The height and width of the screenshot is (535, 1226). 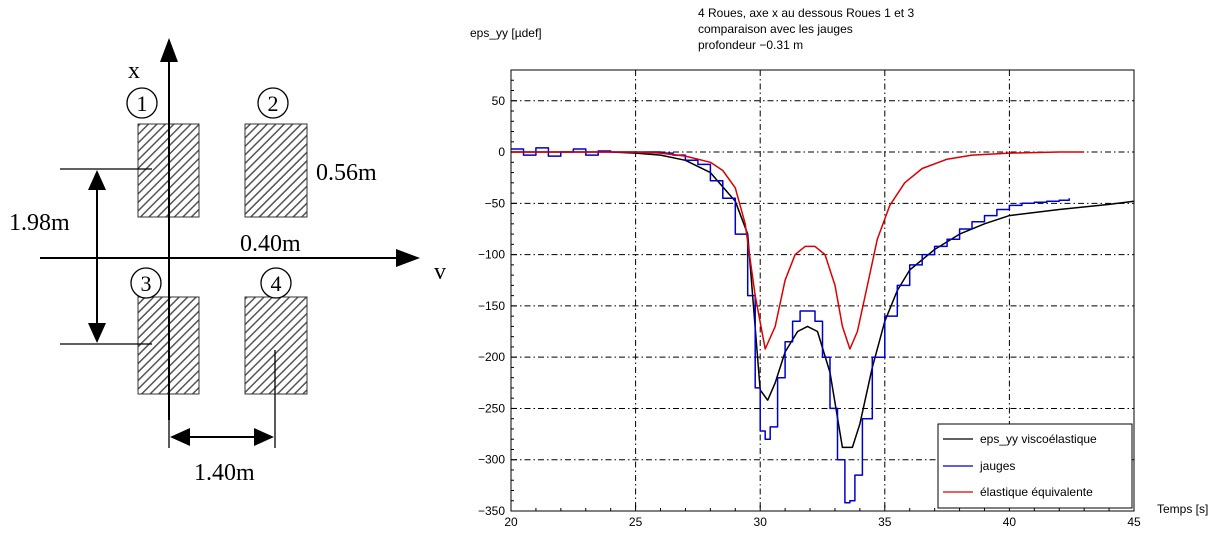 What do you see at coordinates (39, 223) in the screenshot?
I see `dimension-axle-spacing: 1.98m` at bounding box center [39, 223].